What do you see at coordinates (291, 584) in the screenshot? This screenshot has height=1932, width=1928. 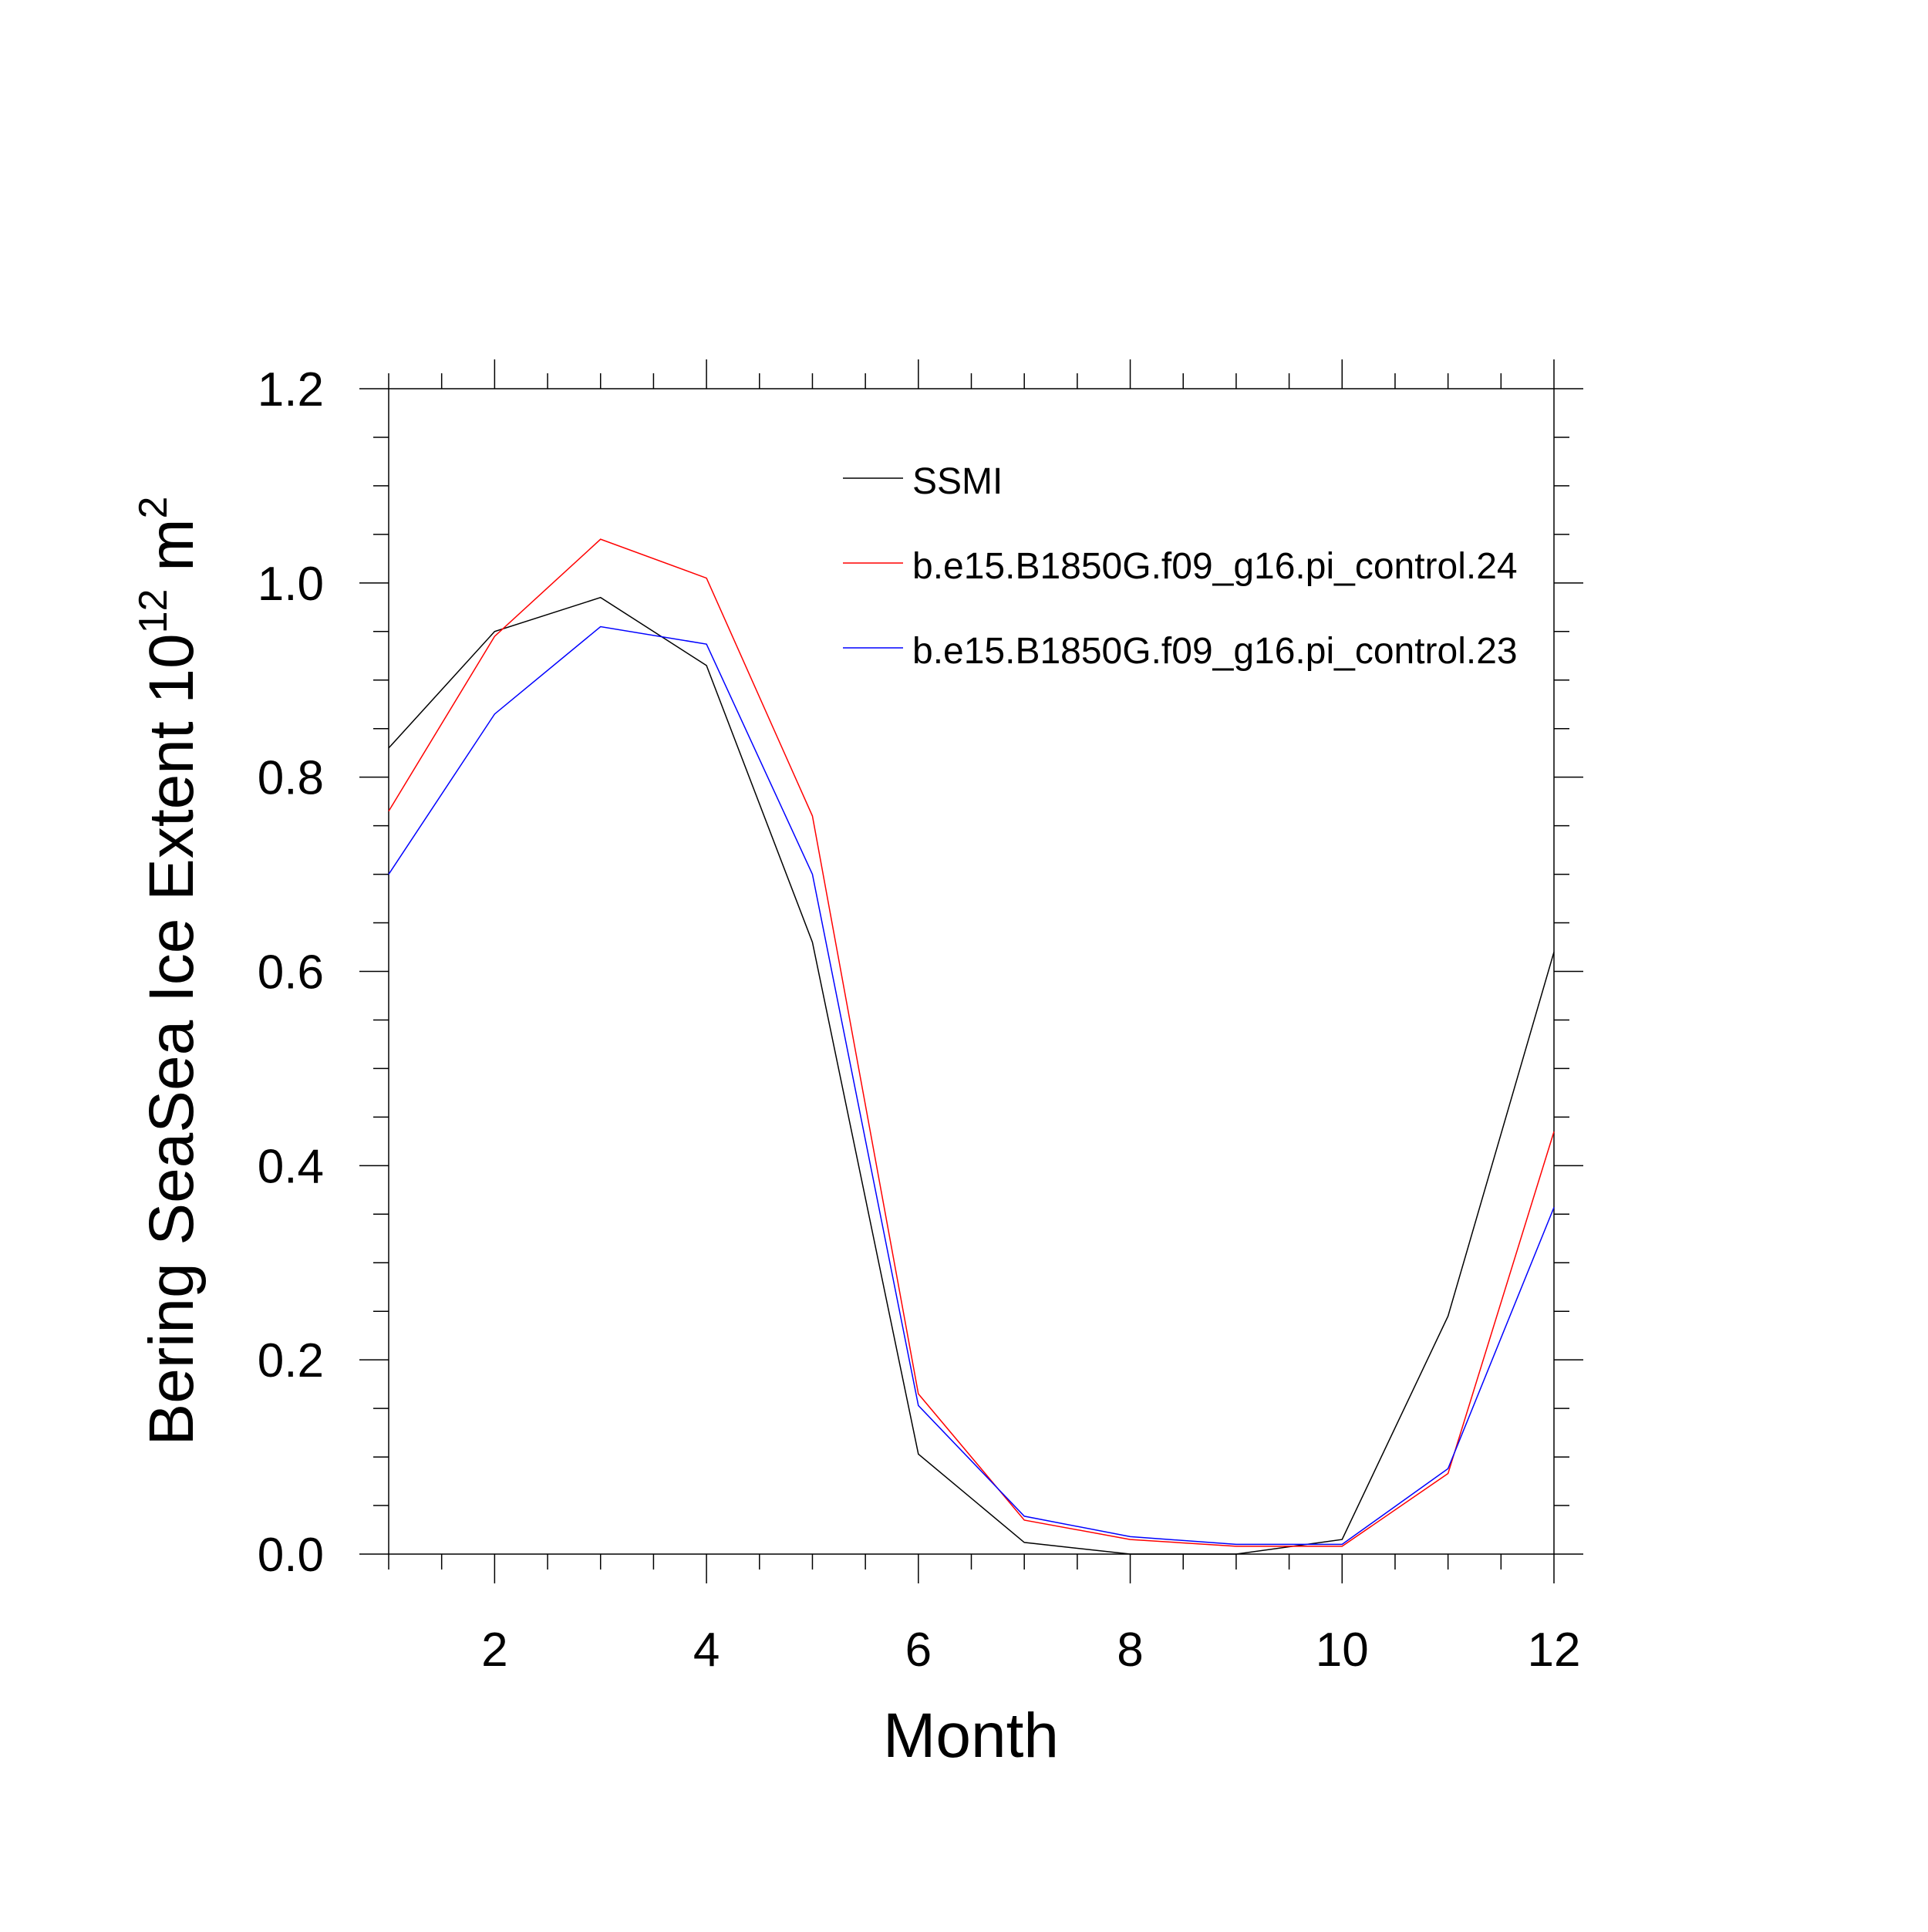 I see `y-tick-label: 1.0` at bounding box center [291, 584].